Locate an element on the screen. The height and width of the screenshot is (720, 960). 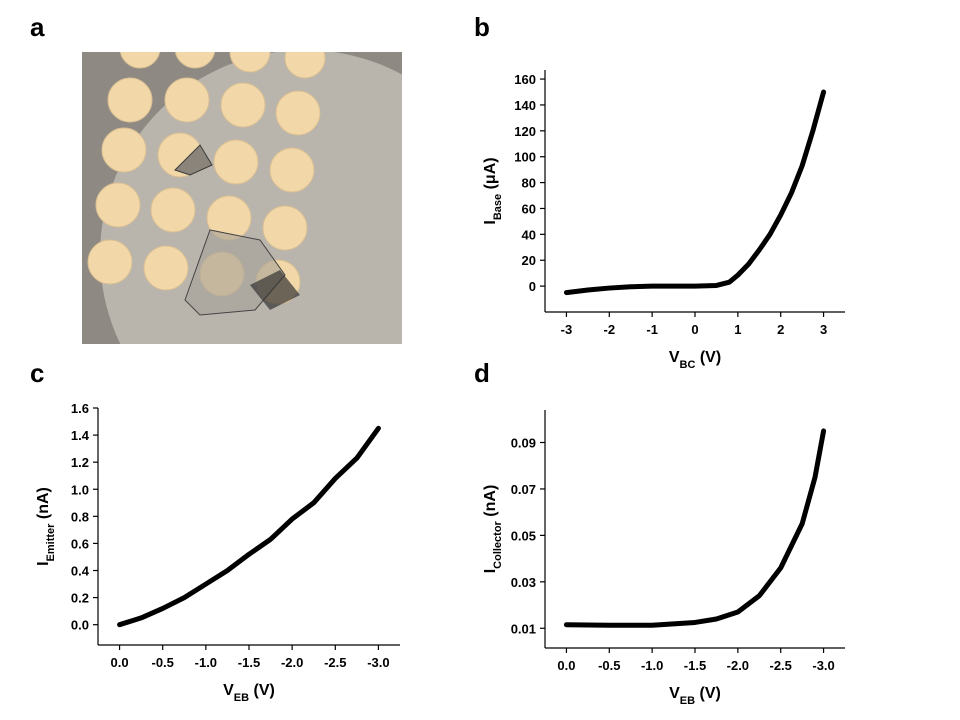
y-tick-label: 1.2 is located at coordinates (80, 462).